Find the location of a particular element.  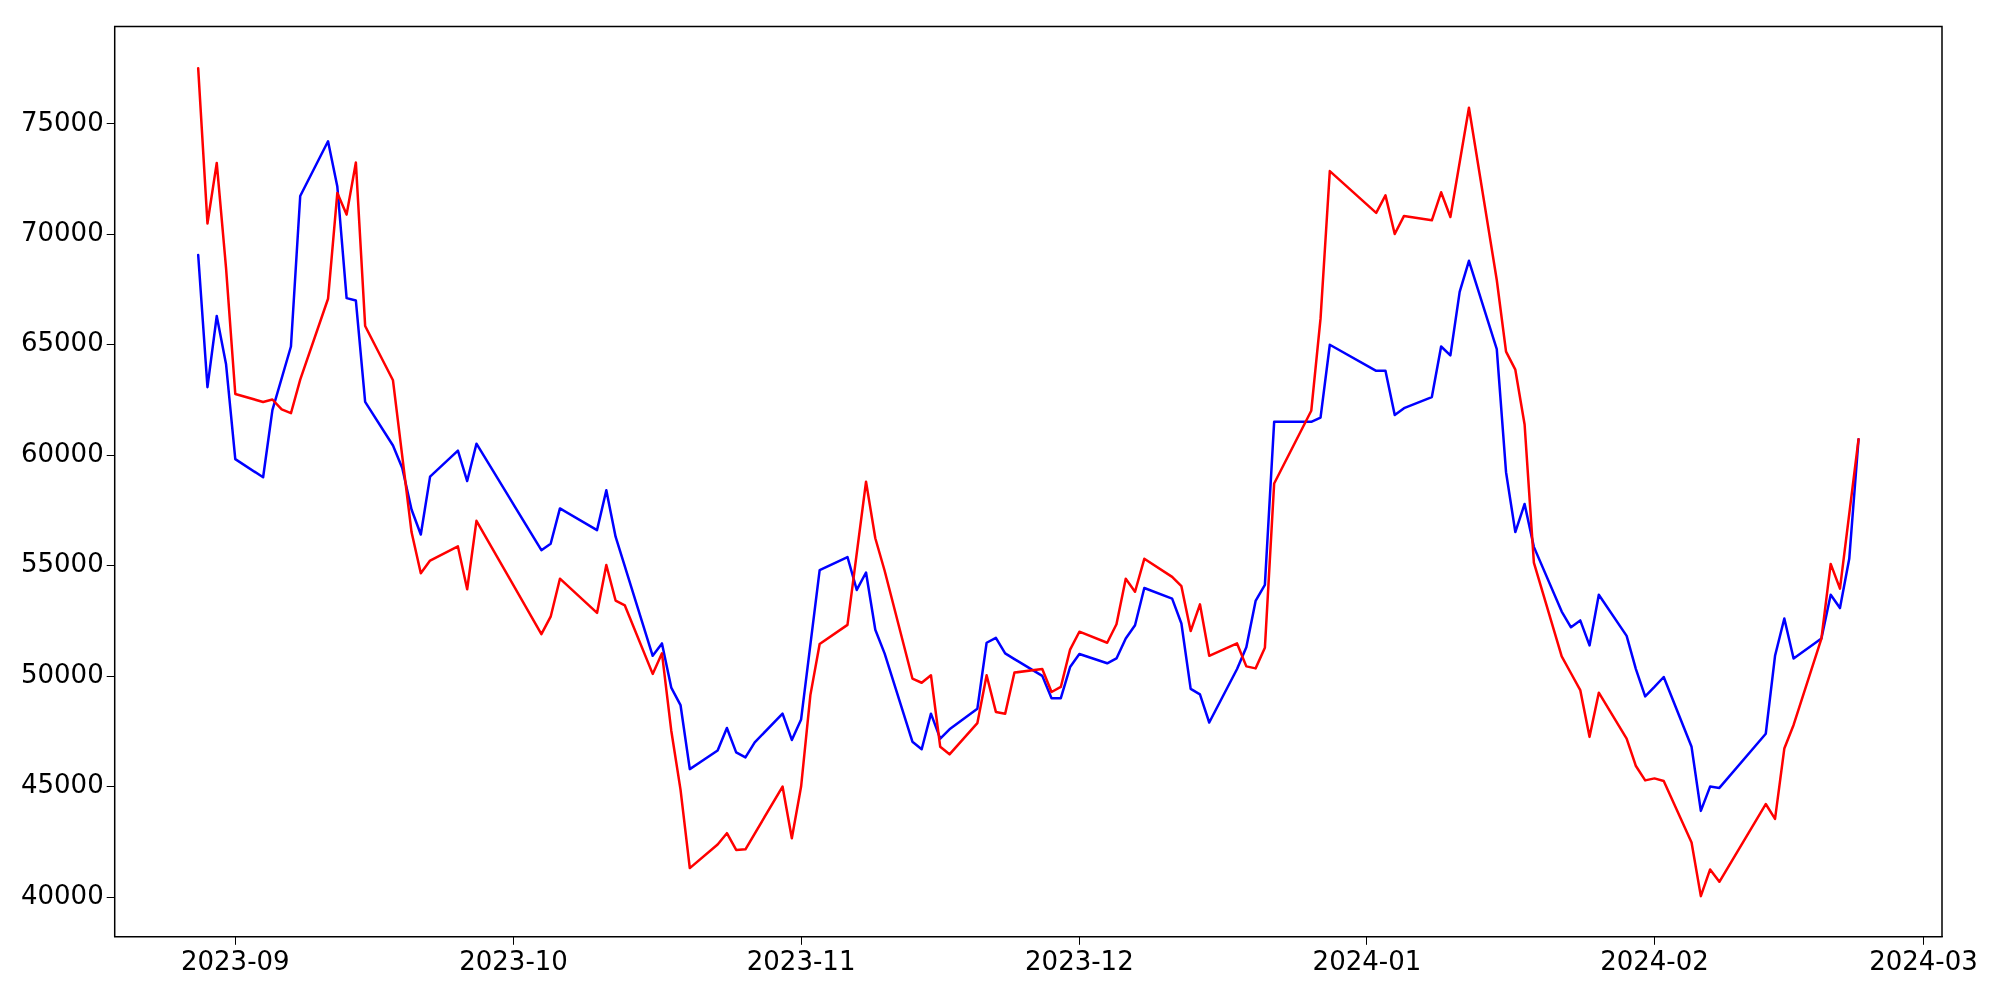

x-tick-label: 2023-10 is located at coordinates (513, 961).